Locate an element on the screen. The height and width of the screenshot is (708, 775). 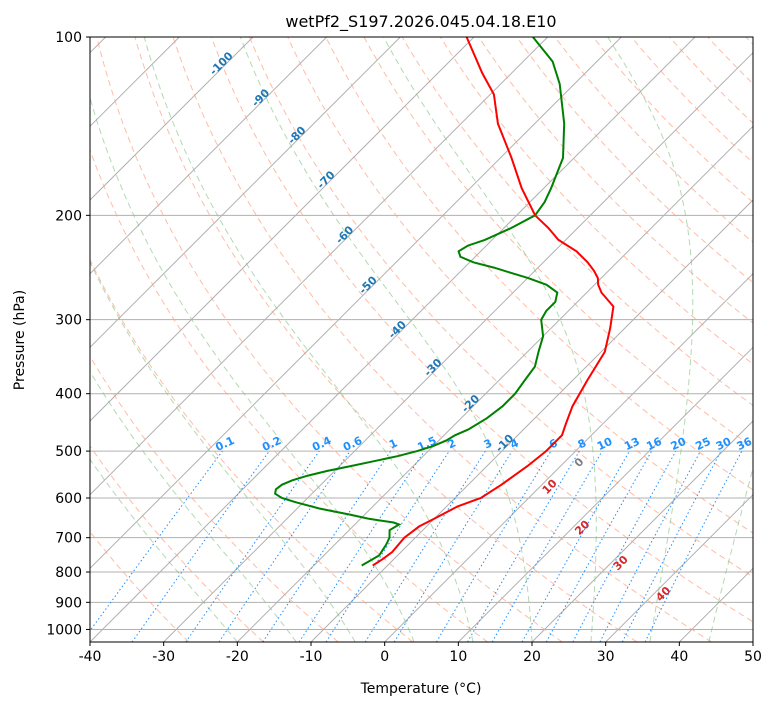
y-axis-label: Pressure (hPa) is located at coordinates (20, 340).